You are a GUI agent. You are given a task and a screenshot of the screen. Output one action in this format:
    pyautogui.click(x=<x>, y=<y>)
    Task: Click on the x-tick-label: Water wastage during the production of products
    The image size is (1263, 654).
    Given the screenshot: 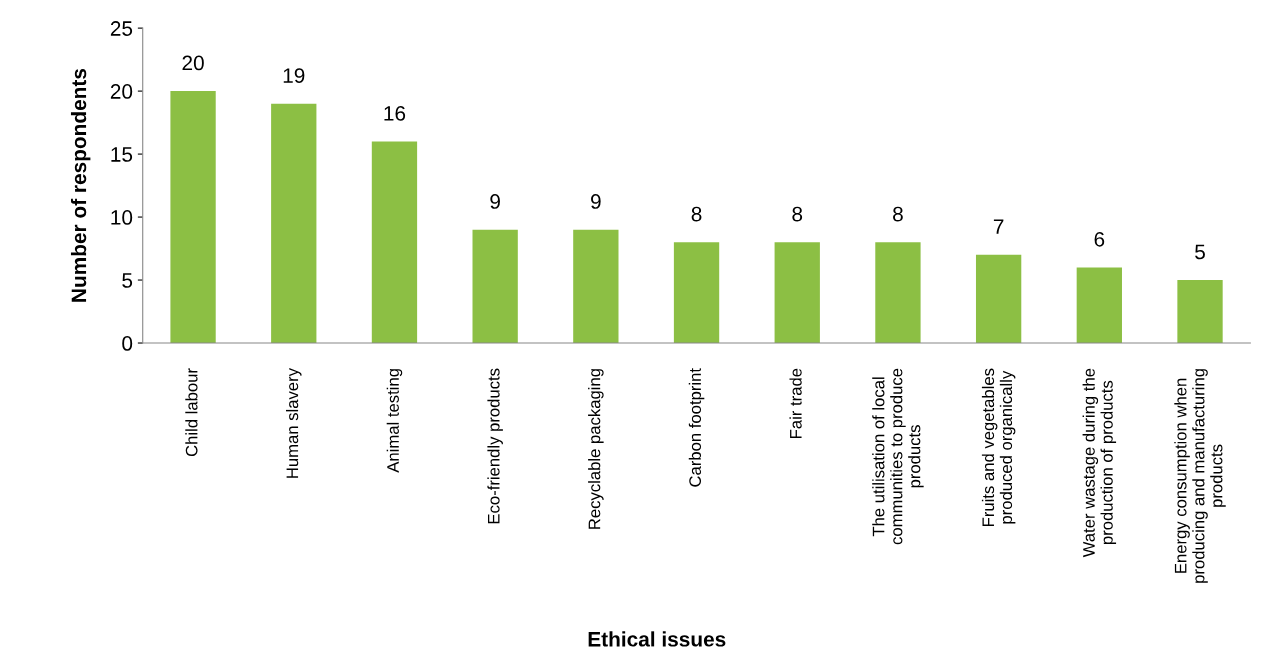 What is the action you would take?
    pyautogui.click(x=1099, y=463)
    